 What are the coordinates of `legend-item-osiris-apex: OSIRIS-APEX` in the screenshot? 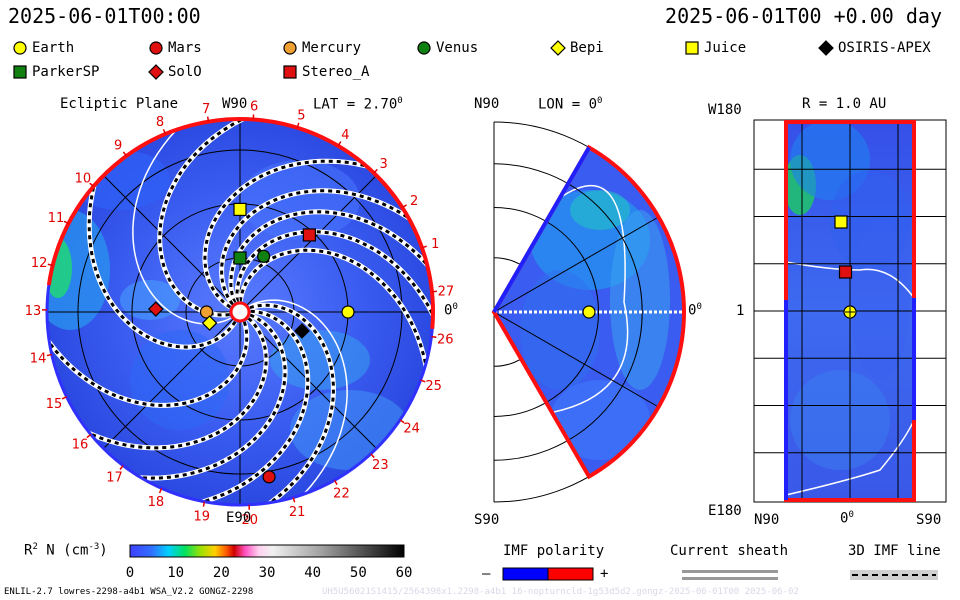 It's located at (874, 48).